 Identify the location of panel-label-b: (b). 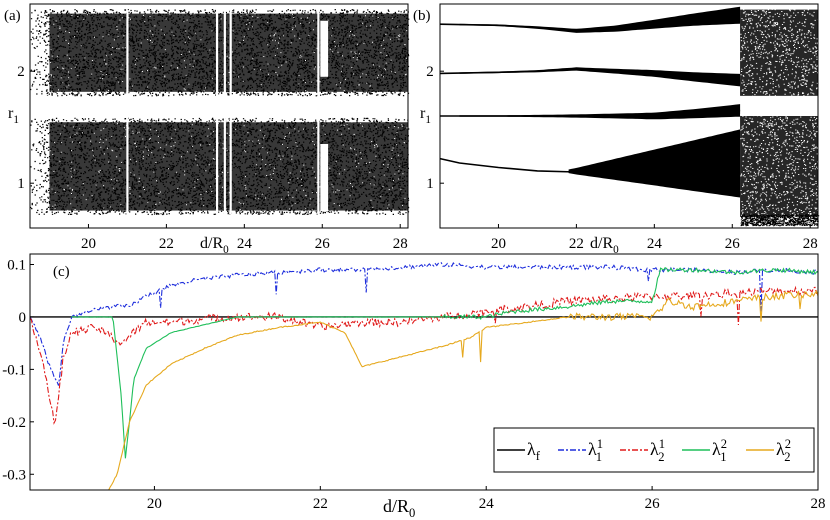
(422, 16).